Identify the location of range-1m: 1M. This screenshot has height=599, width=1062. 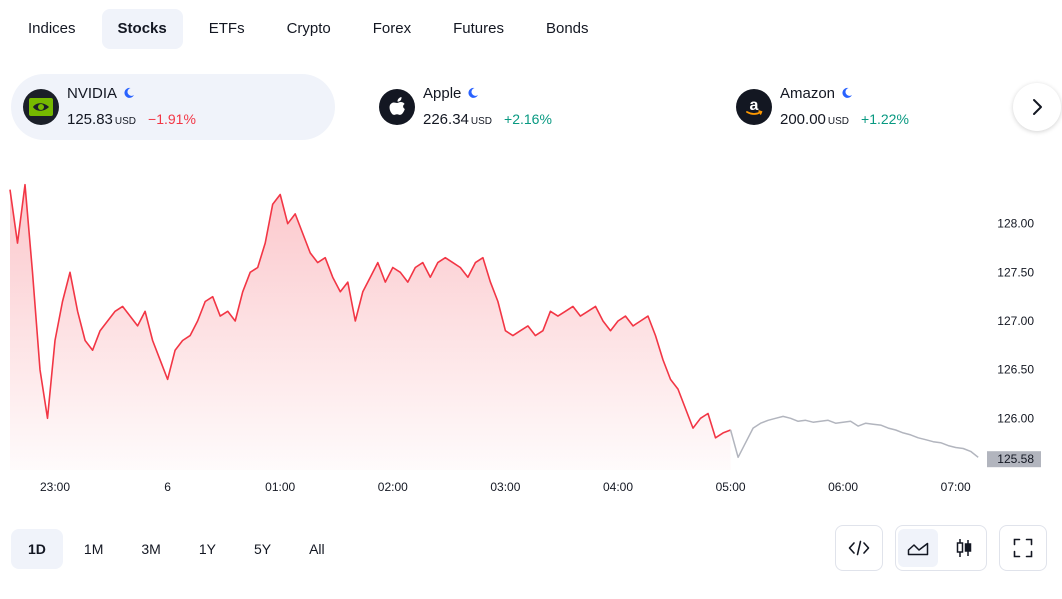
(93, 549).